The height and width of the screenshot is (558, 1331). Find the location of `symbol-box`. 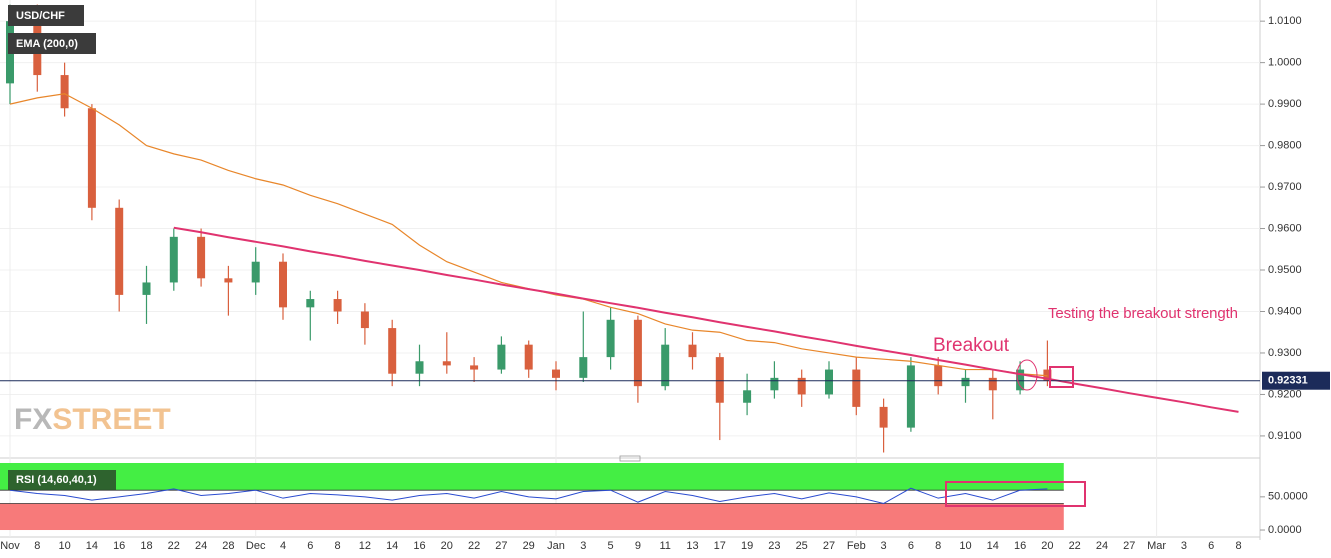

symbol-box is located at coordinates (46, 15).